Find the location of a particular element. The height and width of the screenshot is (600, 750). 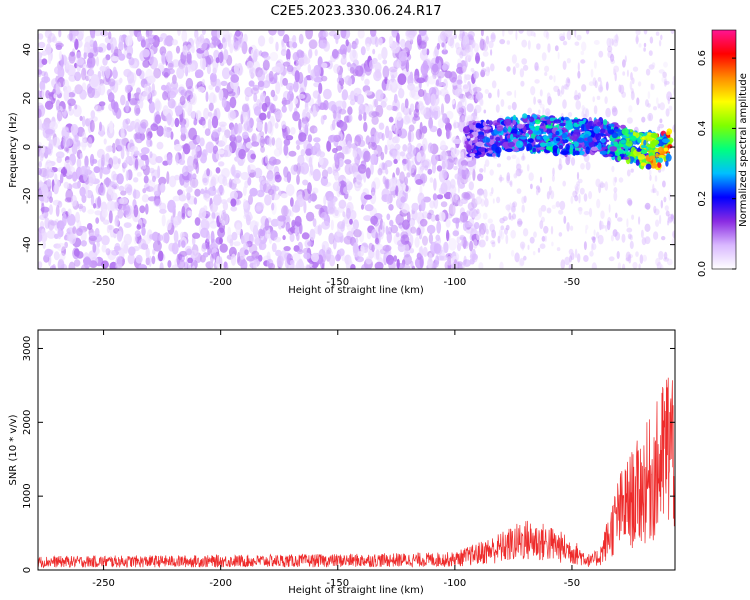

colorbar-tick-label: 0.2 is located at coordinates (702, 199).